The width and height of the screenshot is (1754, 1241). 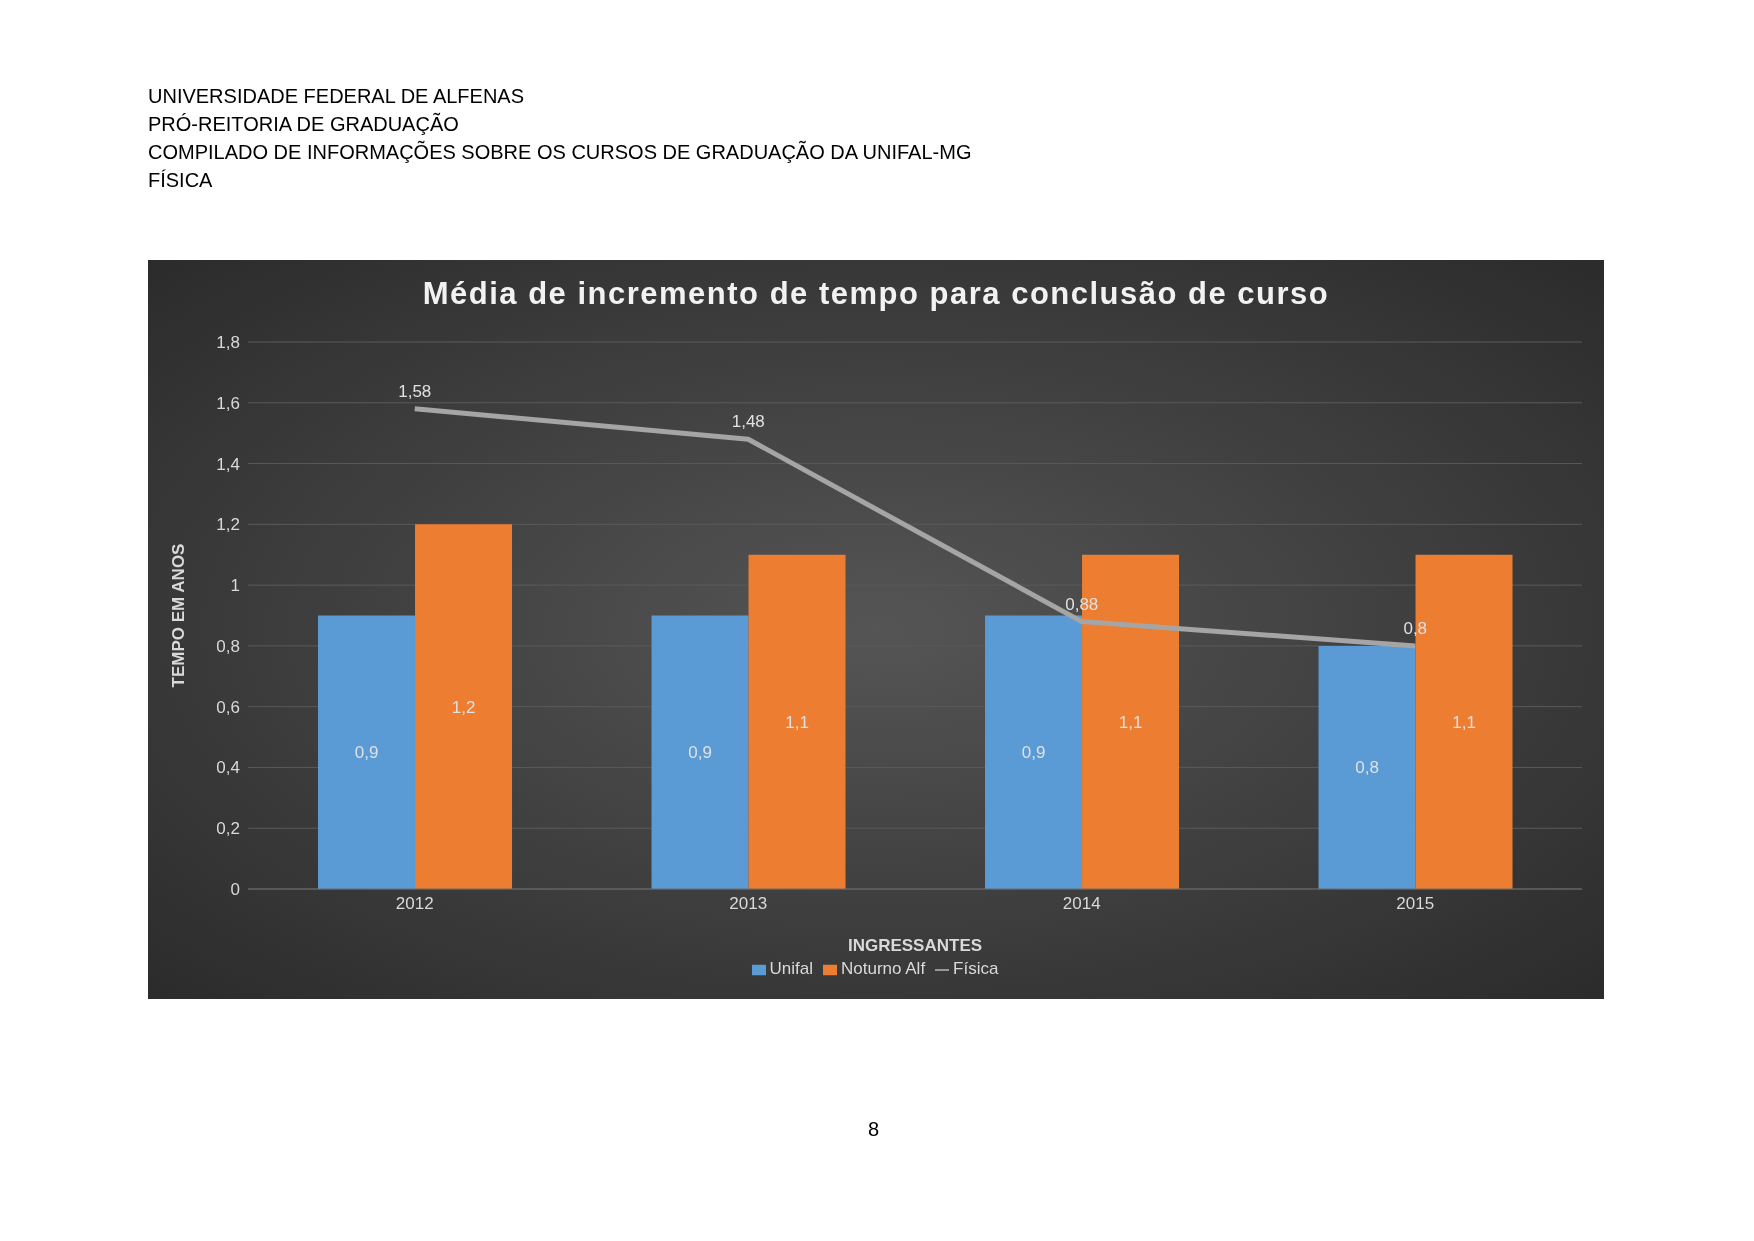 What do you see at coordinates (228, 768) in the screenshot?
I see `y-tick-label: 0,4` at bounding box center [228, 768].